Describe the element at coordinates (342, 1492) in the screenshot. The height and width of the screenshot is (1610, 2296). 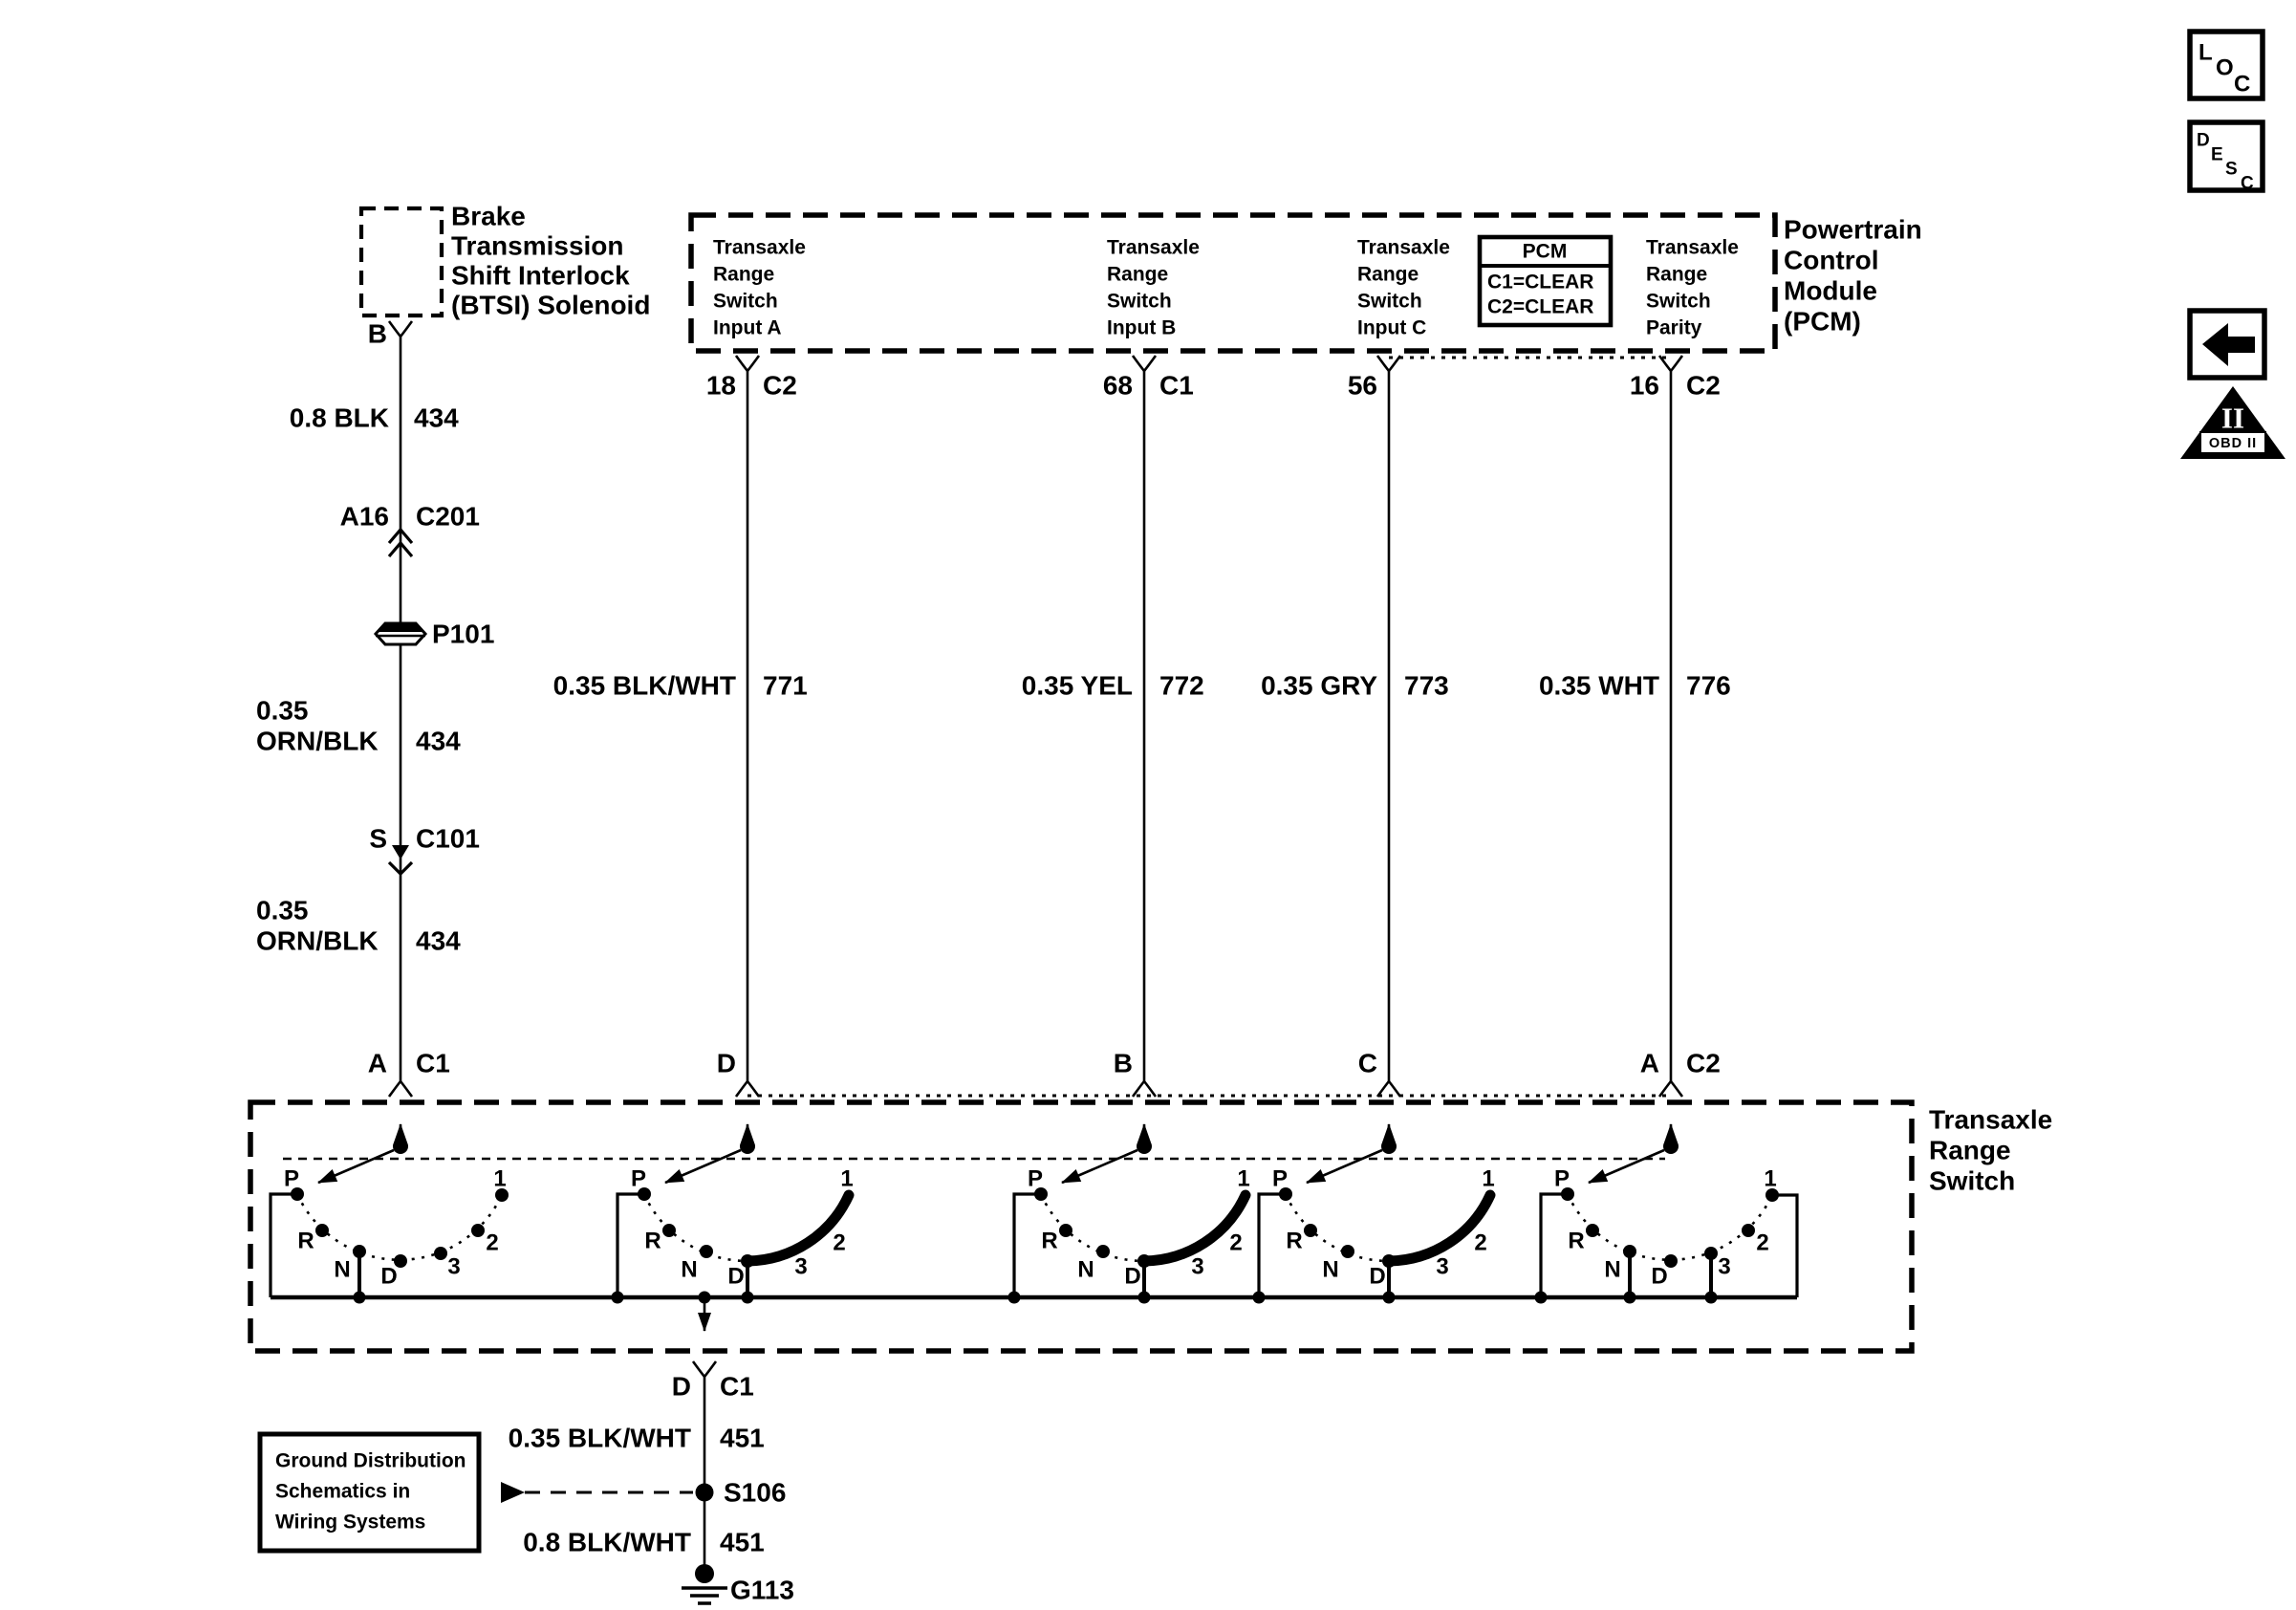
I see `reference-note-line: Schematics in` at that location.